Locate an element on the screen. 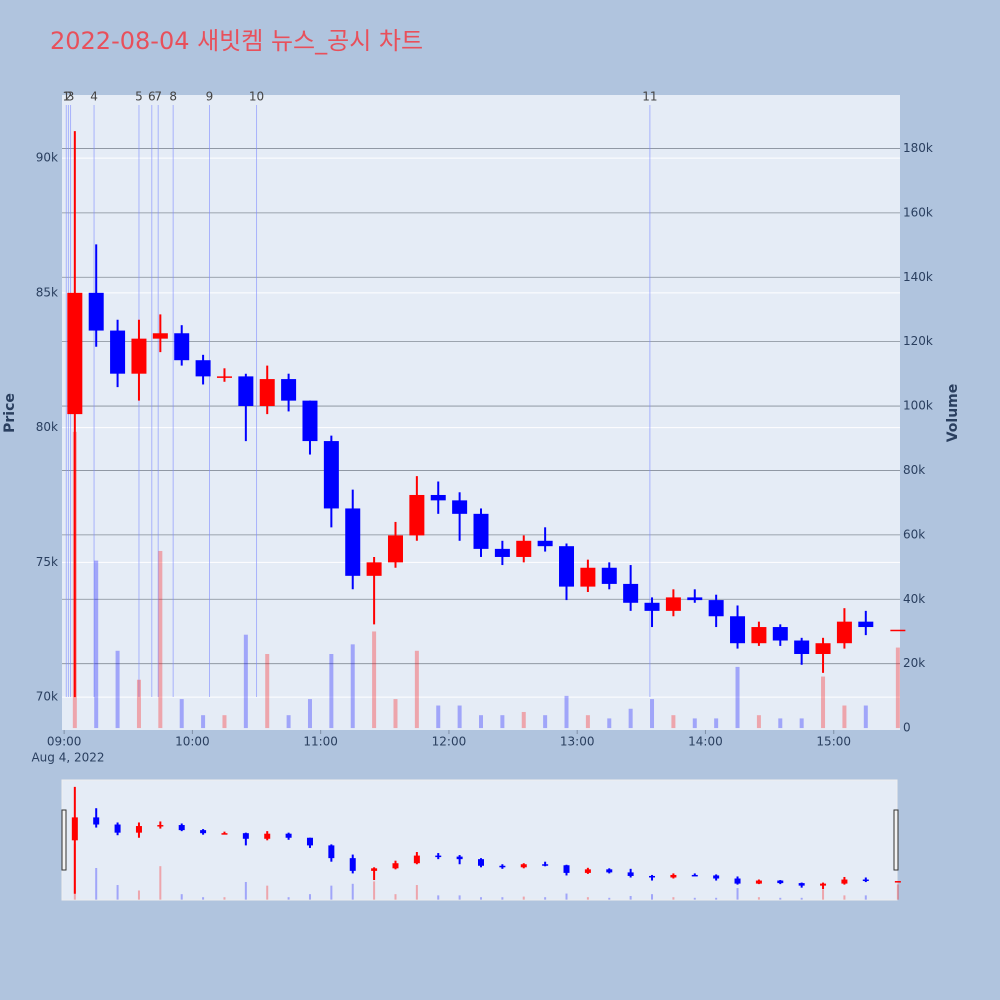  y2-tick-label: 0 is located at coordinates (907, 728).